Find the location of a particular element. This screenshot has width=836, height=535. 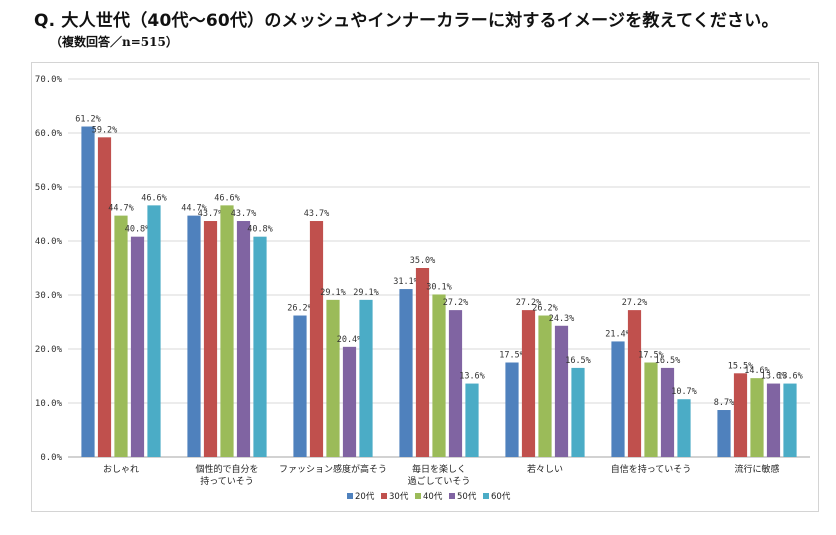

legend-label: 20代 is located at coordinates (365, 496).